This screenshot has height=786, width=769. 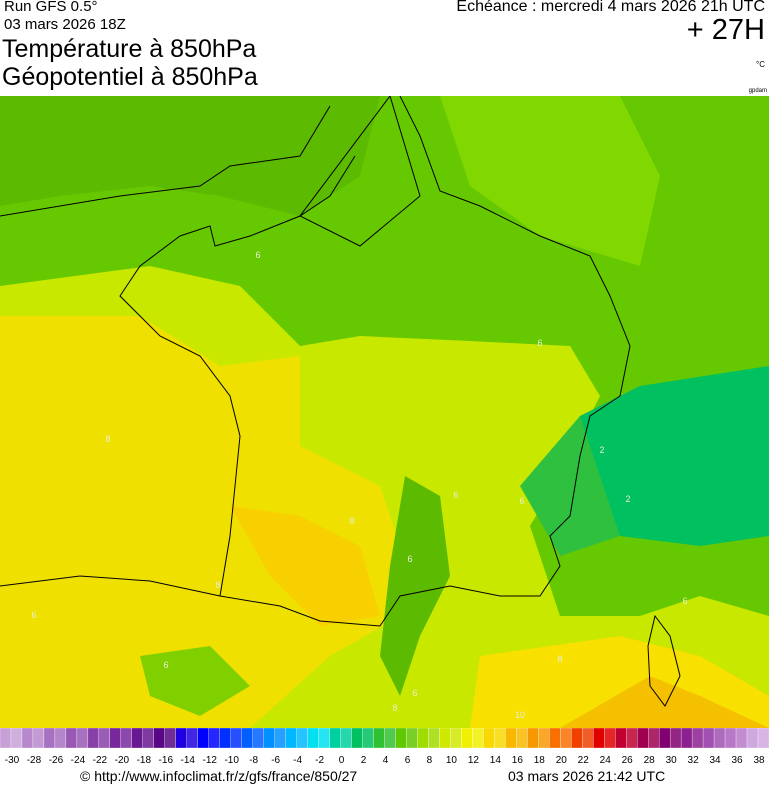 What do you see at coordinates (694, 760) in the screenshot?
I see `colorbar-label: 32` at bounding box center [694, 760].